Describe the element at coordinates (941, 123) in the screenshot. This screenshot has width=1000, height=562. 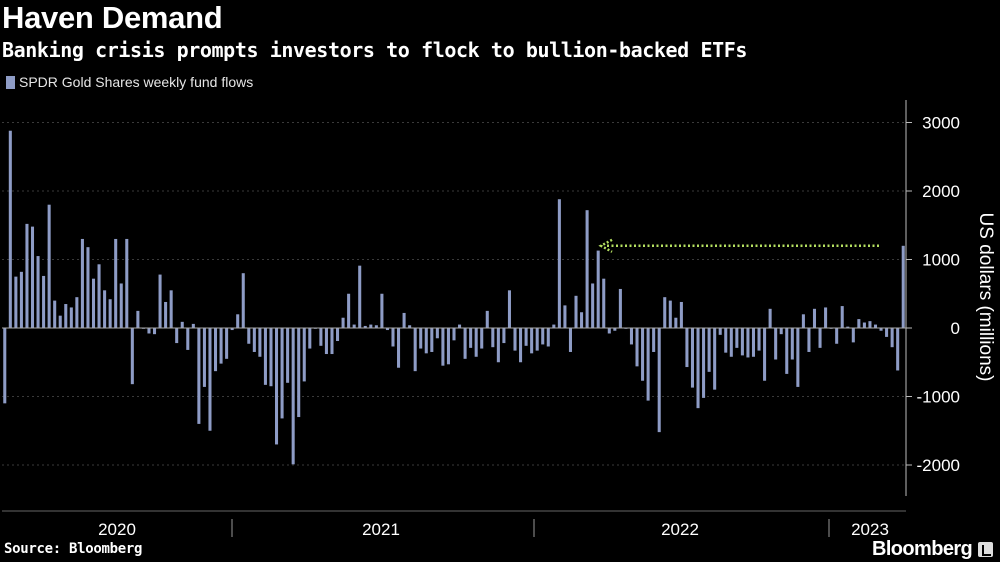
I see `y-tick-label: 3000` at that location.